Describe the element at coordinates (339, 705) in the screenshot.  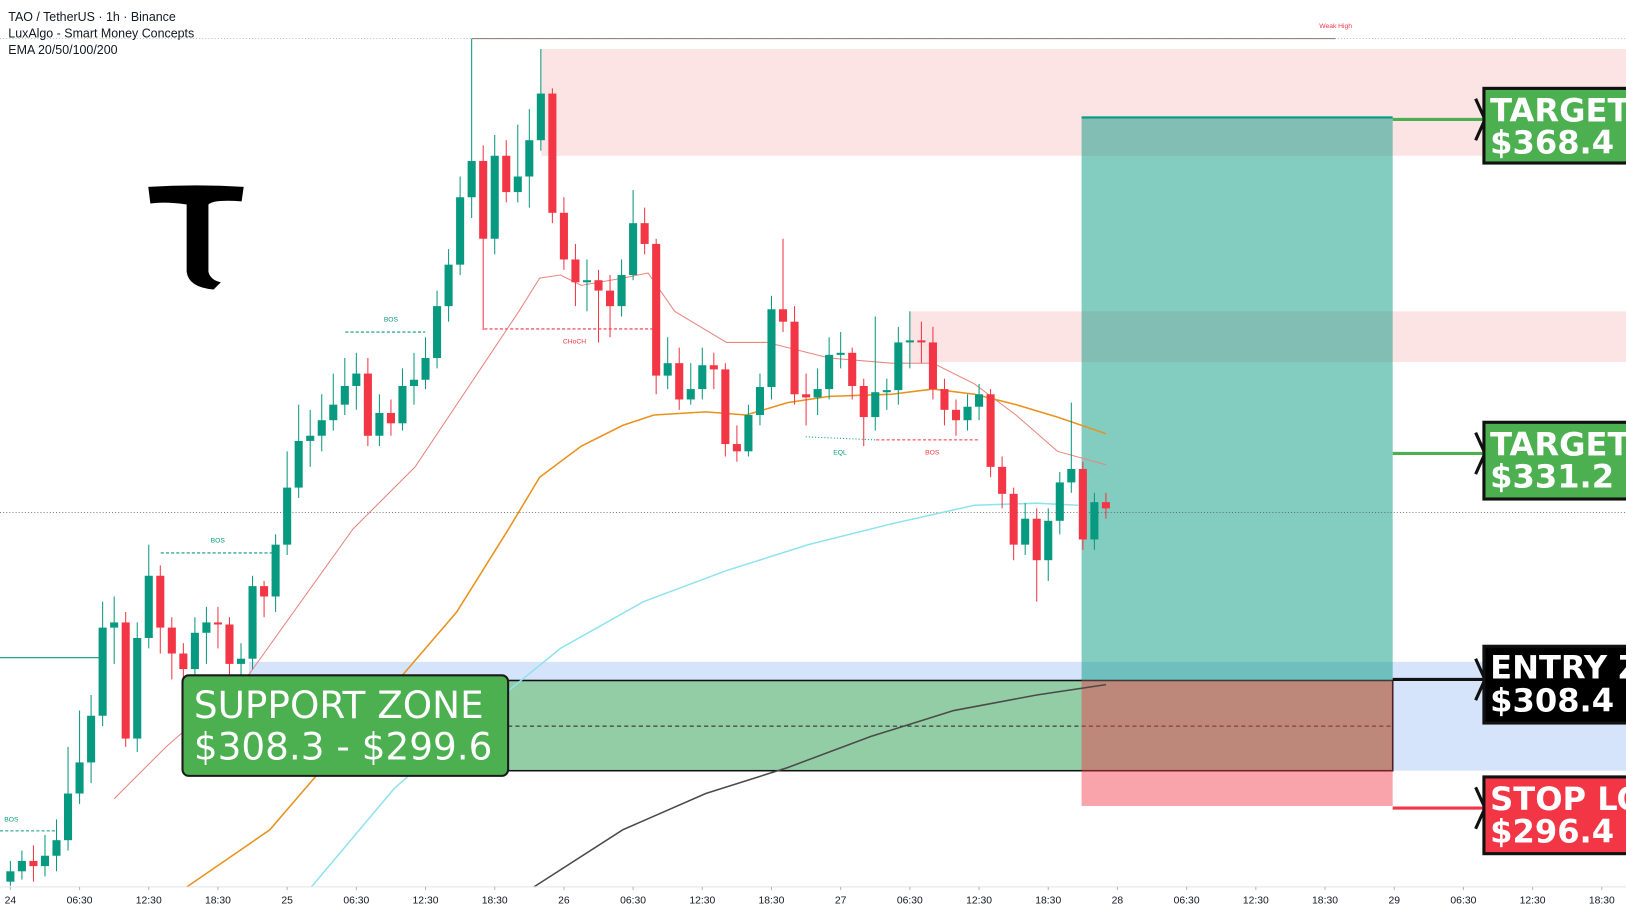
I see `support-label-title: SUPPORT ZONE` at that location.